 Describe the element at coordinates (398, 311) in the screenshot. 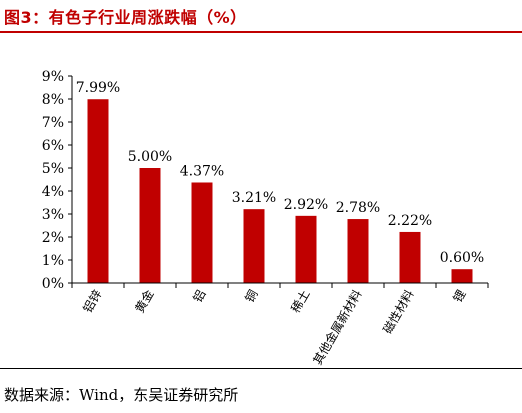

I see `x-category-label: 磁性材料` at that location.